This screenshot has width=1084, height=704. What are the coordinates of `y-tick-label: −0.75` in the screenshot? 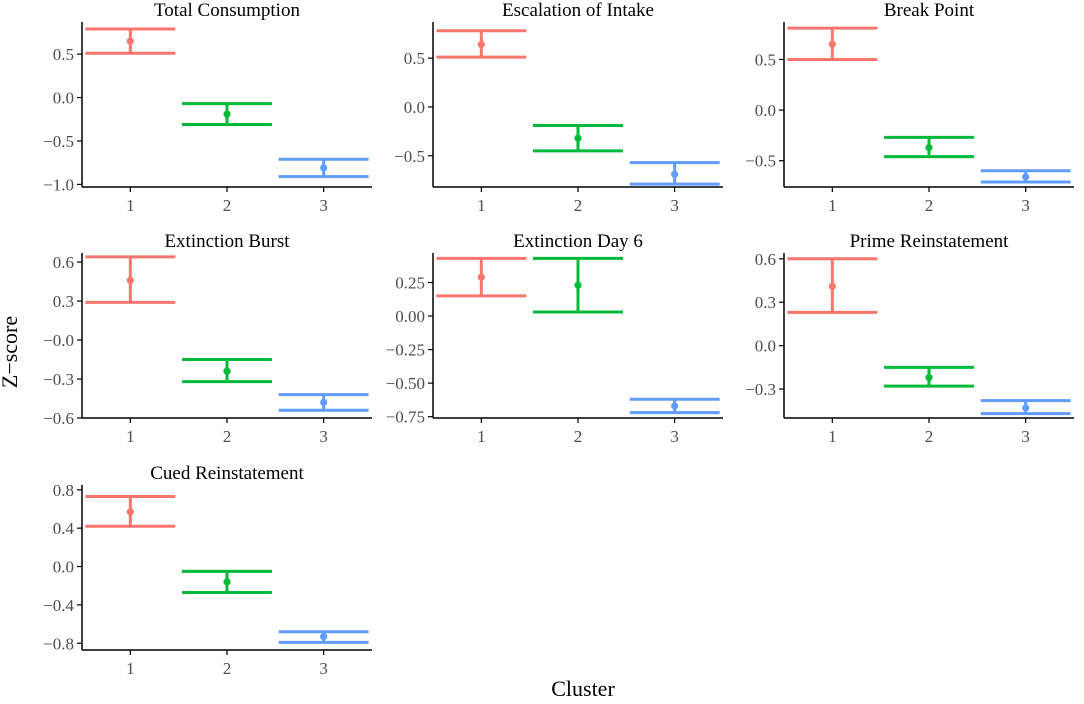 It's located at (405, 417).